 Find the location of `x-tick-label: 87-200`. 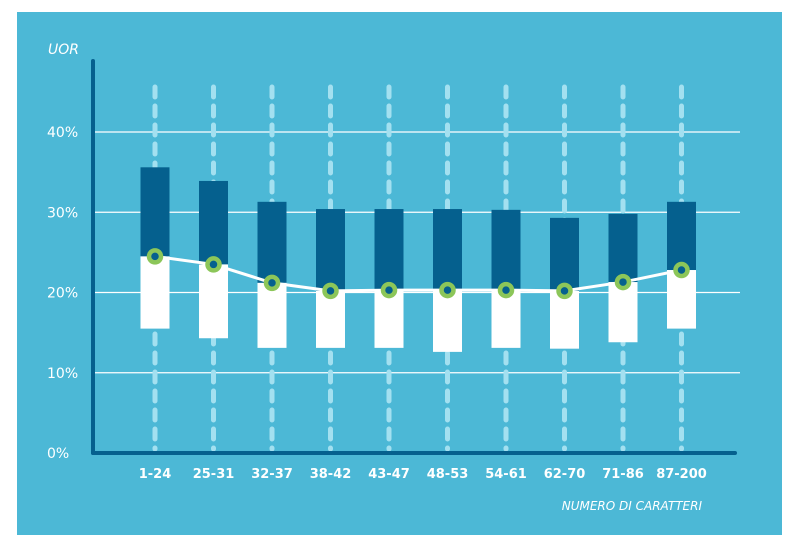

x-tick-label: 87-200 is located at coordinates (681, 474).